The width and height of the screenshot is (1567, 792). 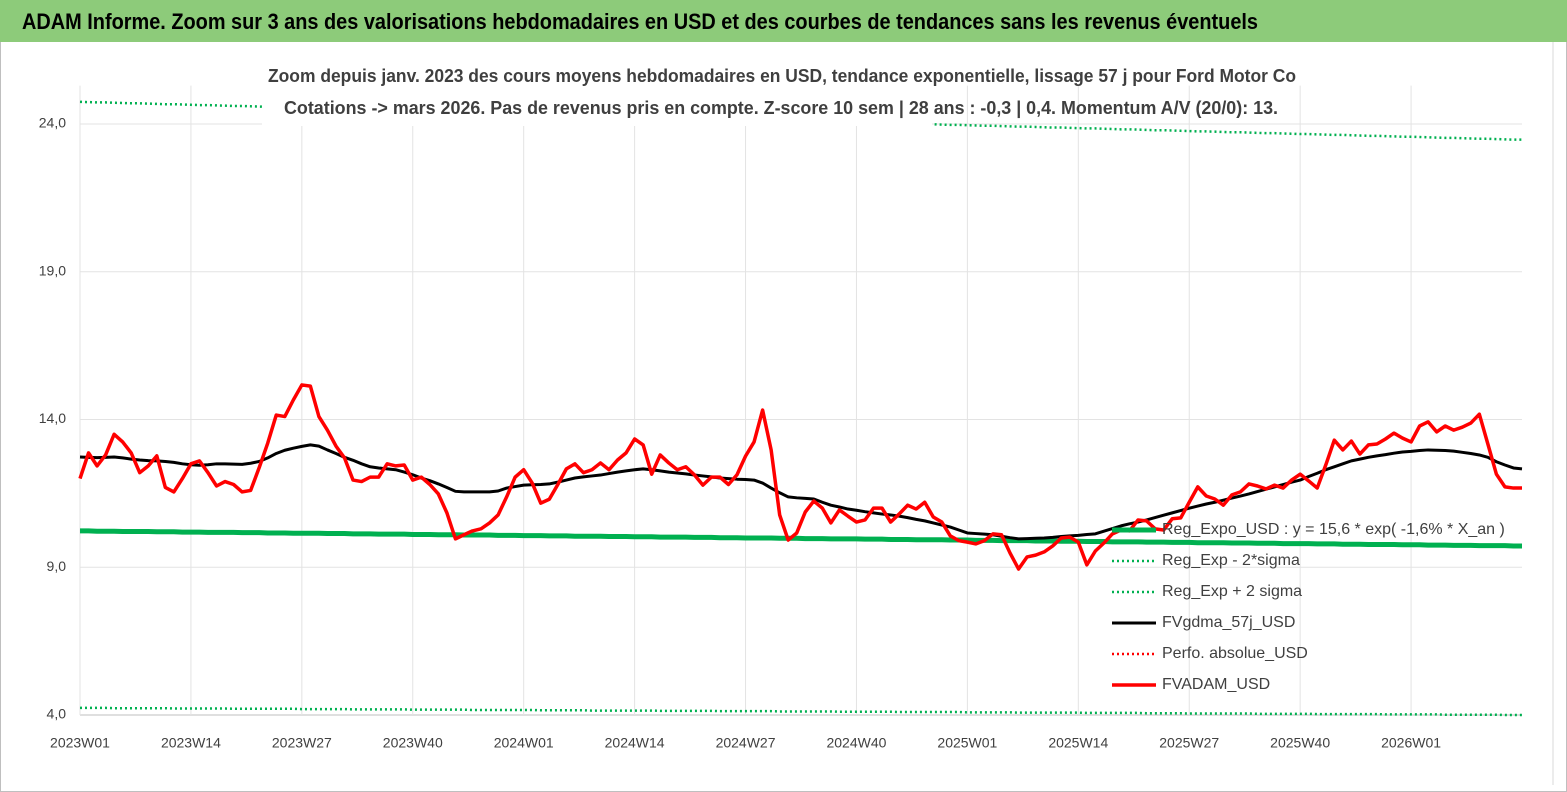 What do you see at coordinates (1300, 743) in the screenshot?
I see `x-tick-label: 2025W40` at bounding box center [1300, 743].